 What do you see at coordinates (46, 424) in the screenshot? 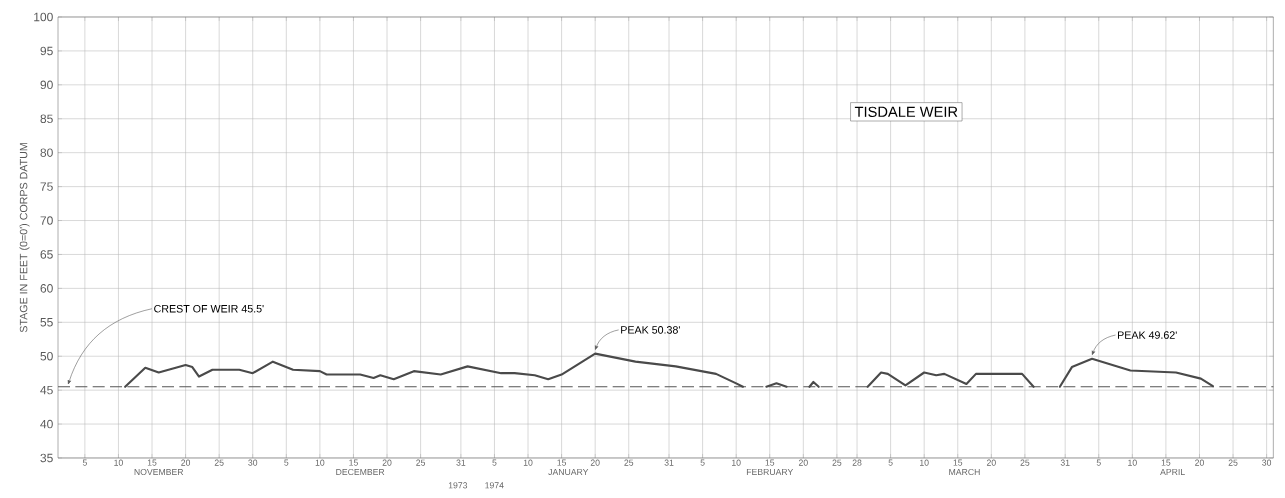
I see `y-tick-label: 40` at bounding box center [46, 424].